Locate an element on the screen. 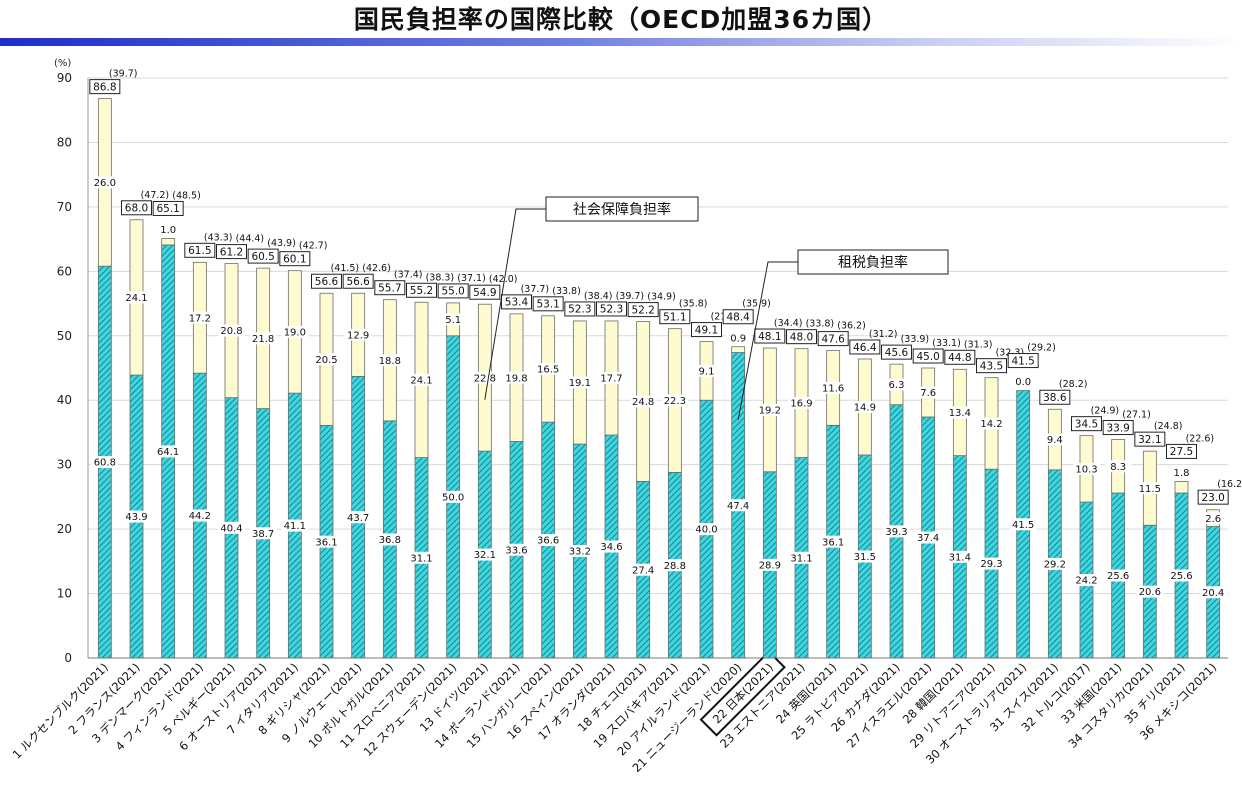  social-value-label: 6.3 is located at coordinates (897, 385).